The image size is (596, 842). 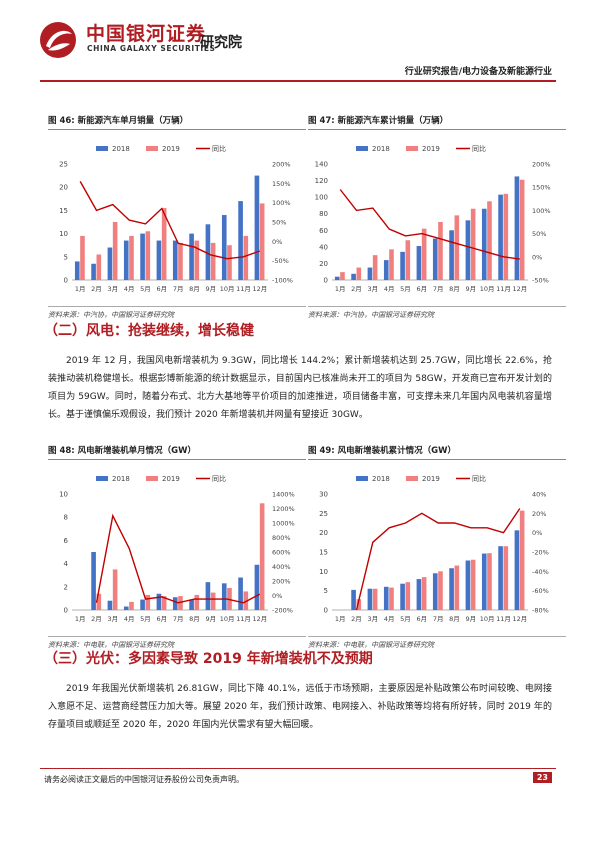 I want to click on y-tick-label: 25, so click(x=63, y=165).